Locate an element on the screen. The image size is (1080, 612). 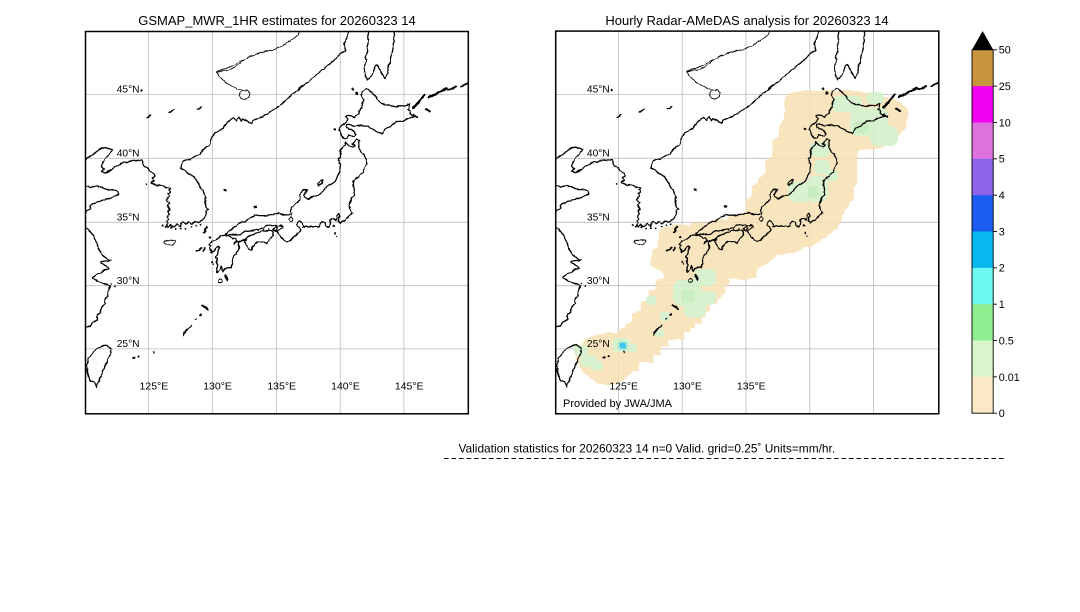
svg-text:GSMAP_MWR_1HR estimates for 20: GSMAP_MWR_1HR estimates for 20260323 14 is located at coordinates (276, 20).